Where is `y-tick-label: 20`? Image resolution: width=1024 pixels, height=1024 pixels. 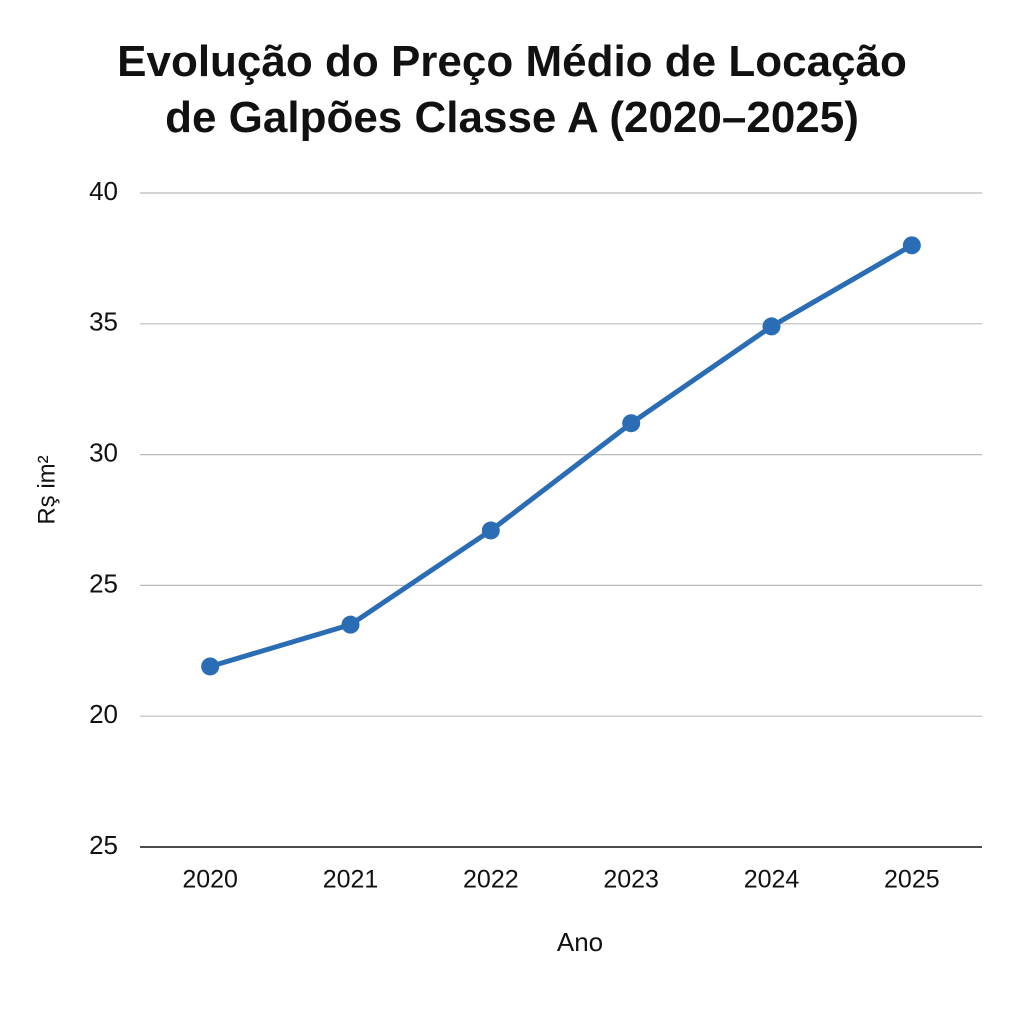
y-tick-label: 20 is located at coordinates (103, 714).